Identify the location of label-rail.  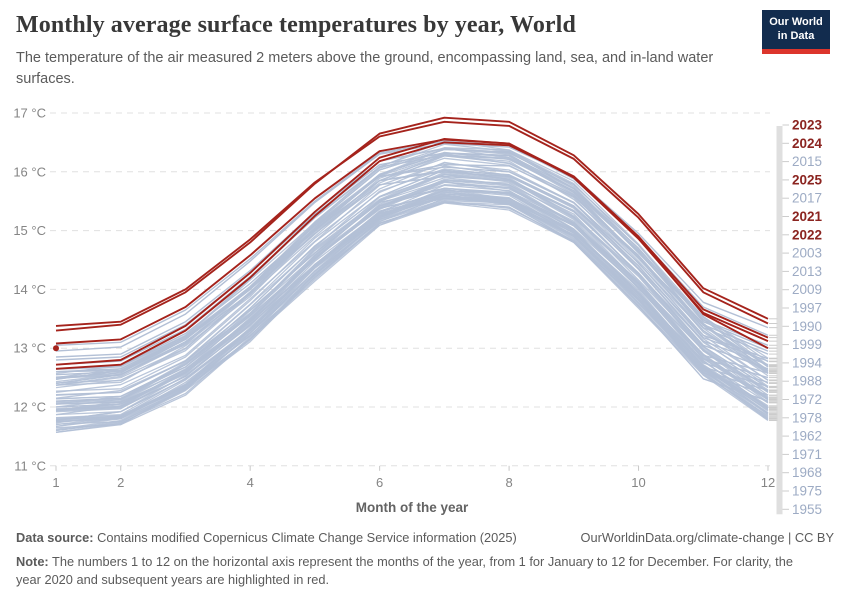
(779, 320).